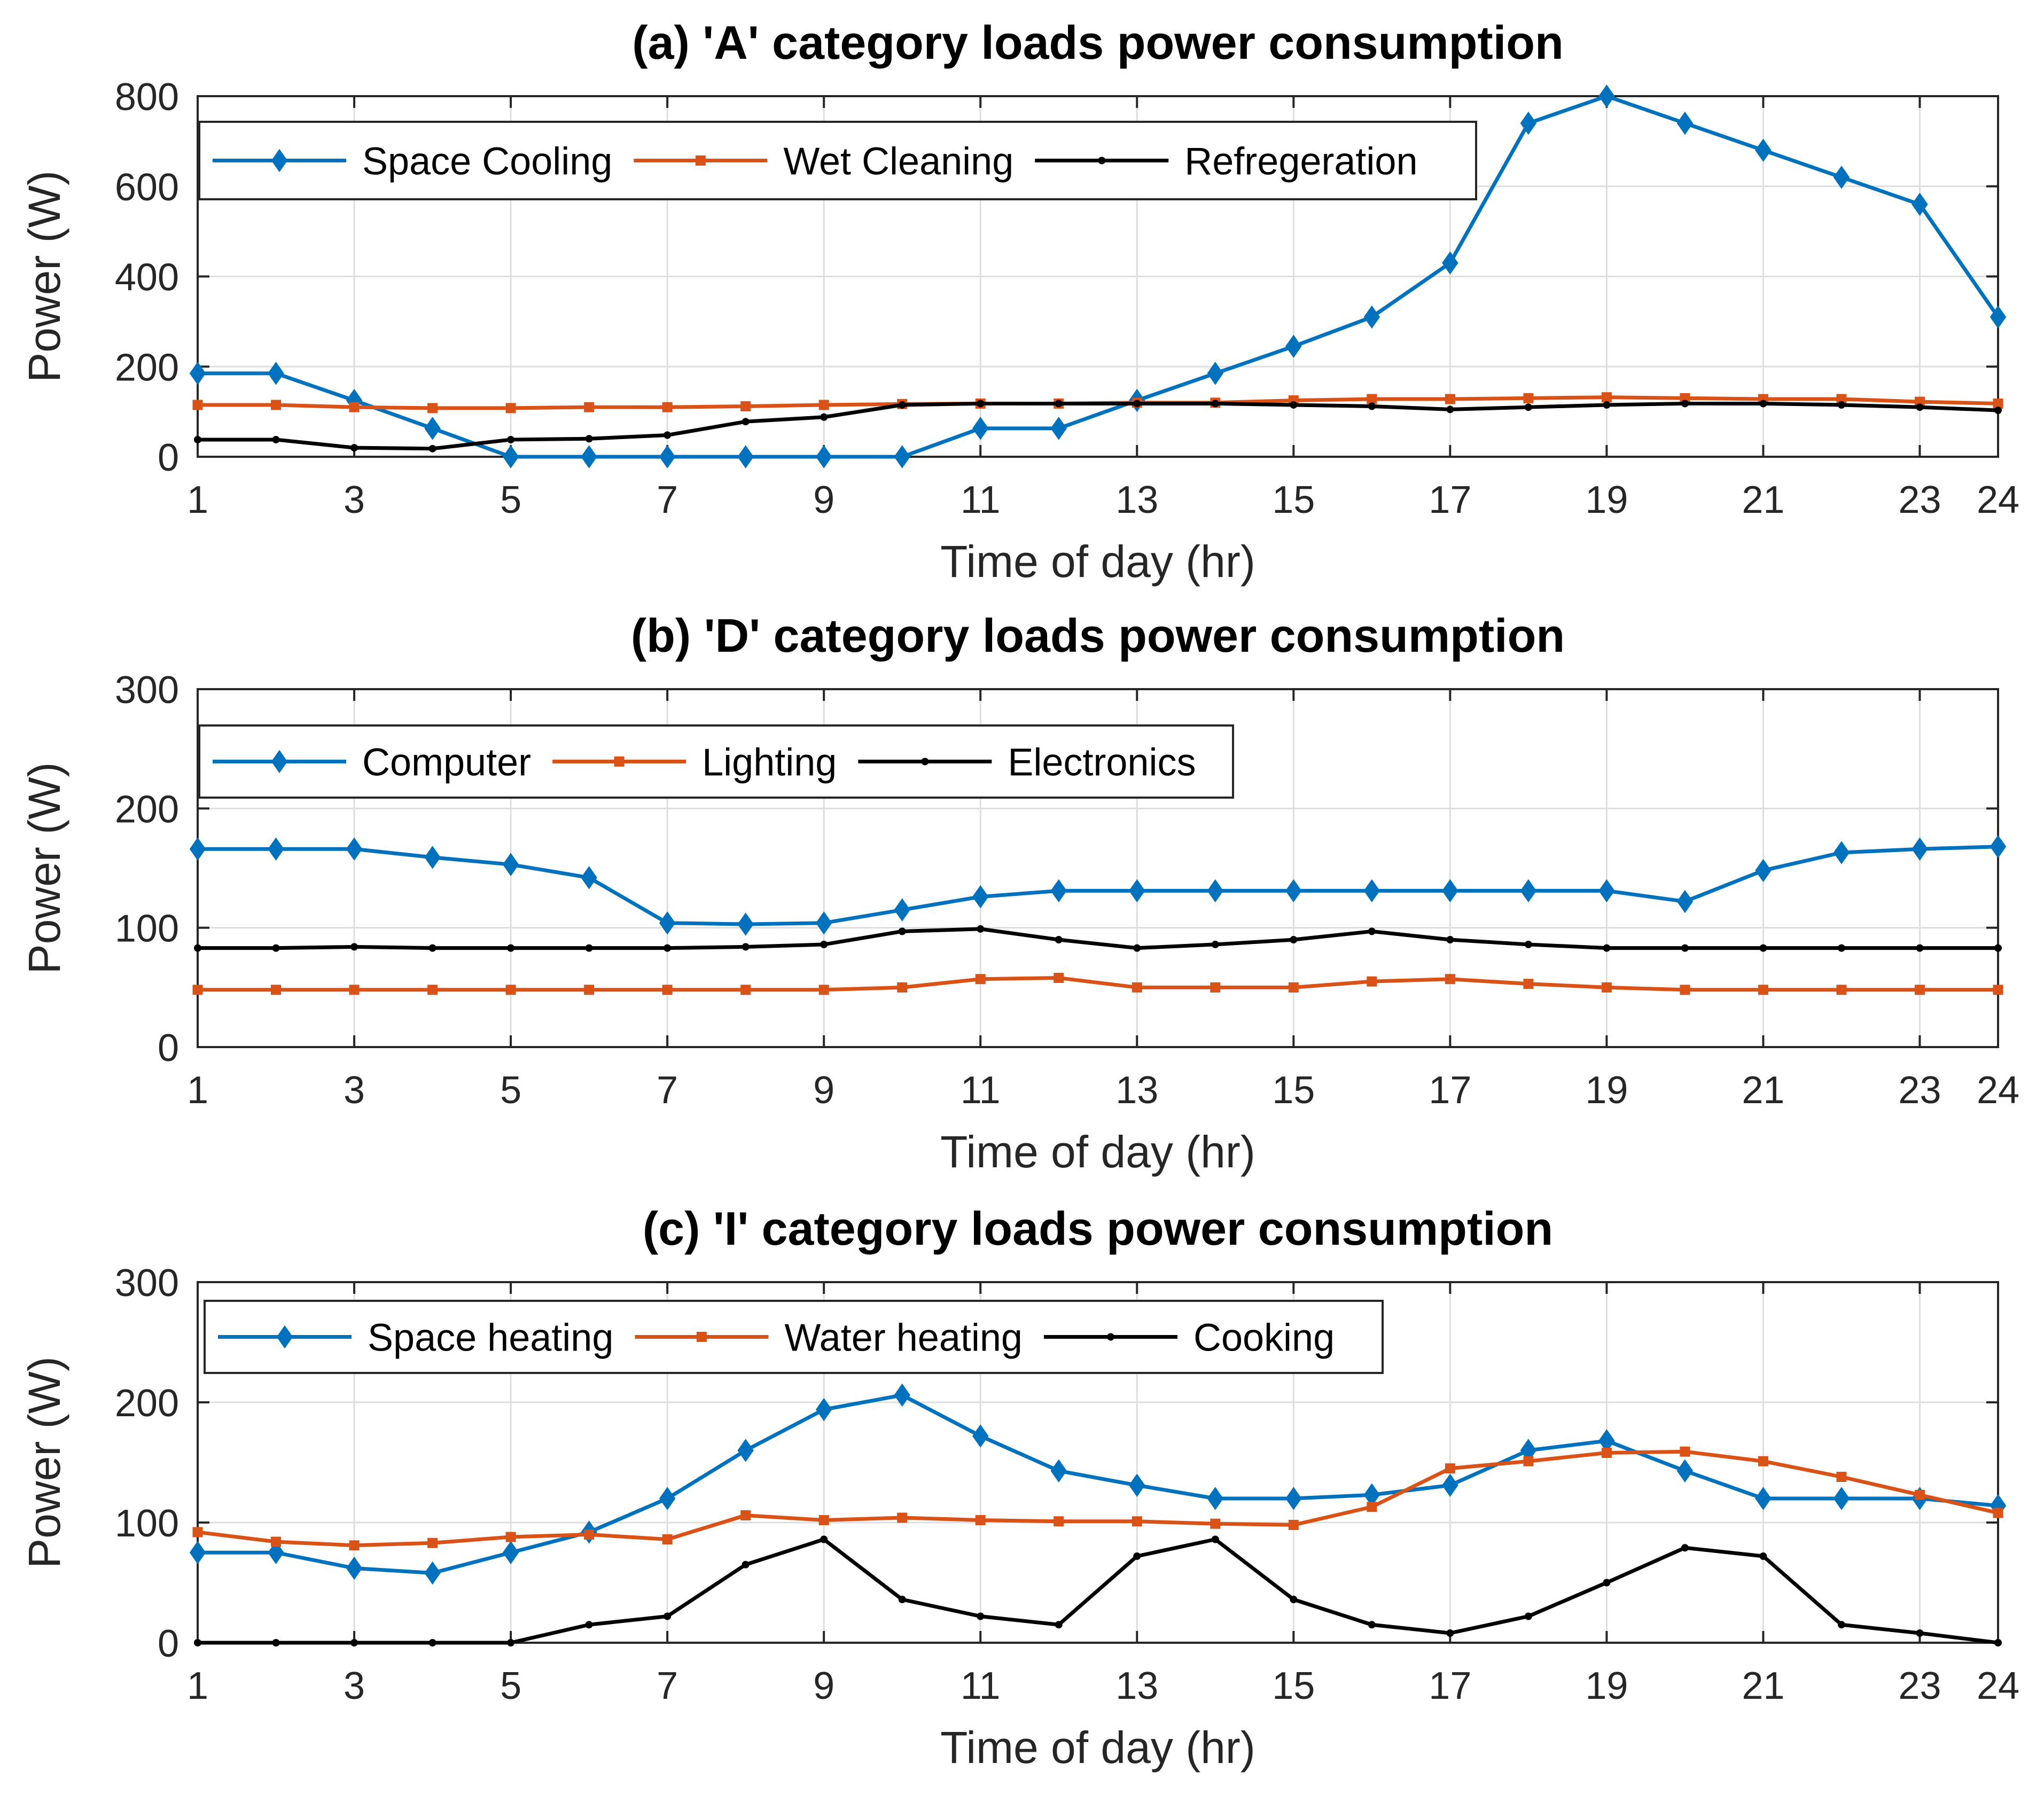 Image resolution: width=2044 pixels, height=1803 pixels. I want to click on series-water-heating, so click(1097, 1498).